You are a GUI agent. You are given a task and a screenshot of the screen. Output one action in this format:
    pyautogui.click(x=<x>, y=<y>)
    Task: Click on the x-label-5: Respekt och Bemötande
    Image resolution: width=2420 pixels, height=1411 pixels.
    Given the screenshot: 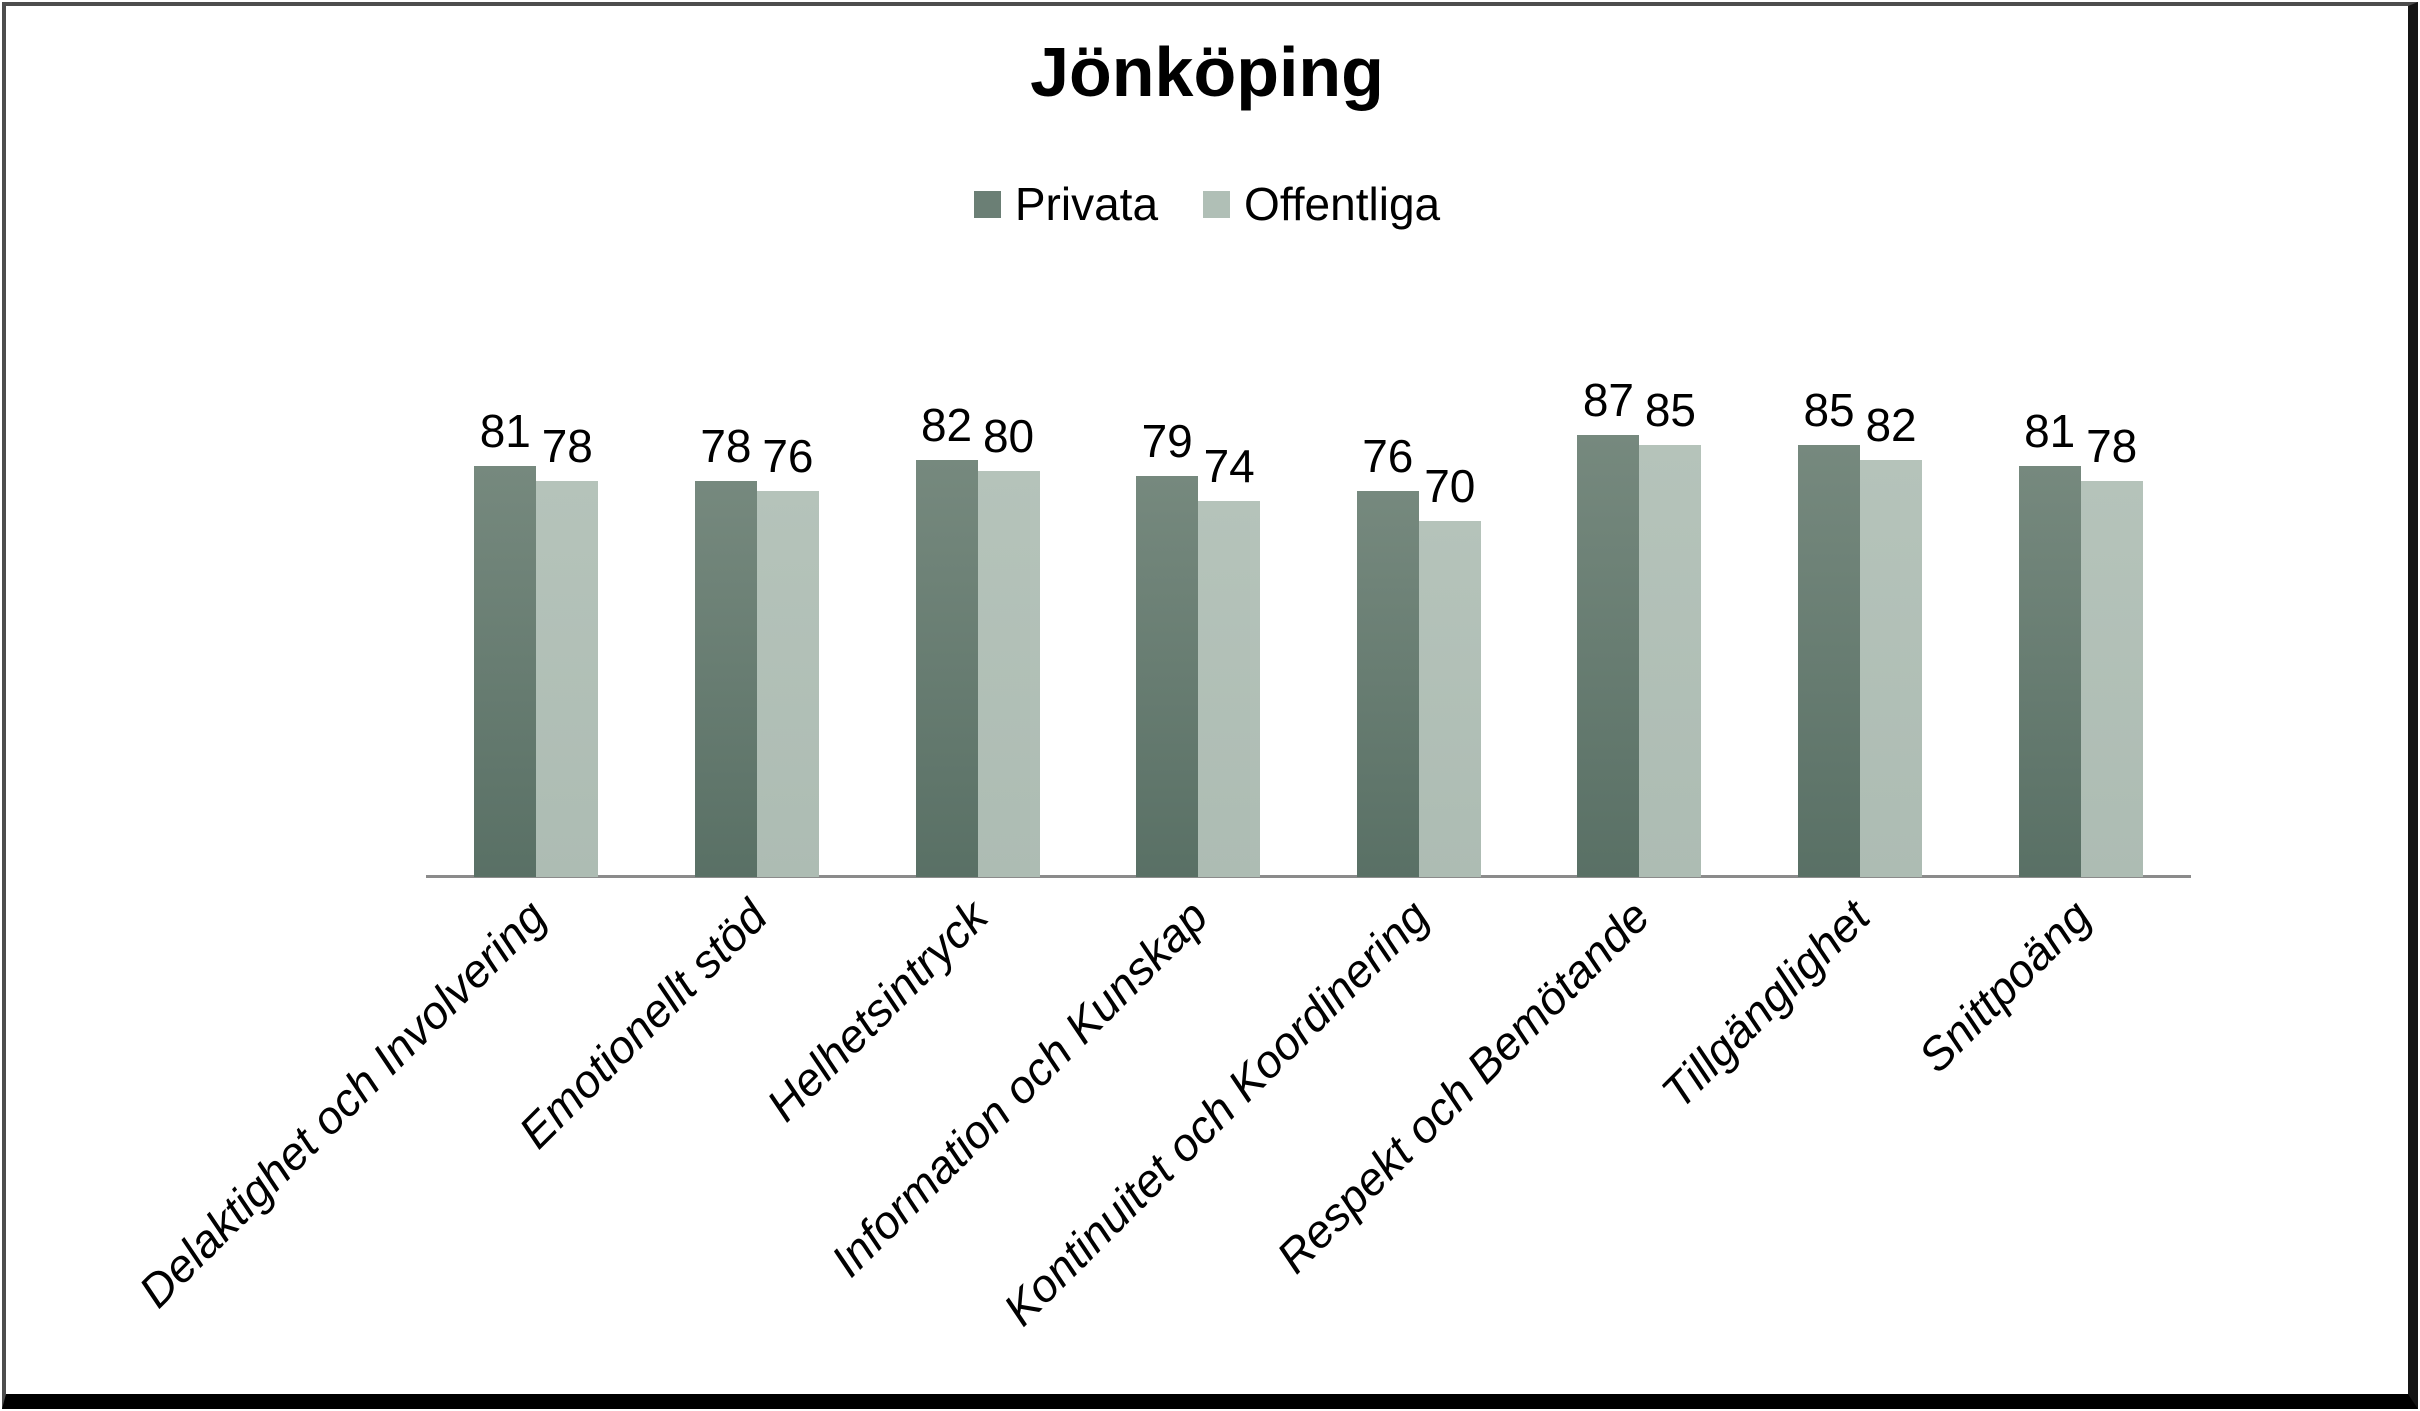 What is the action you would take?
    pyautogui.click(x=1463, y=1086)
    